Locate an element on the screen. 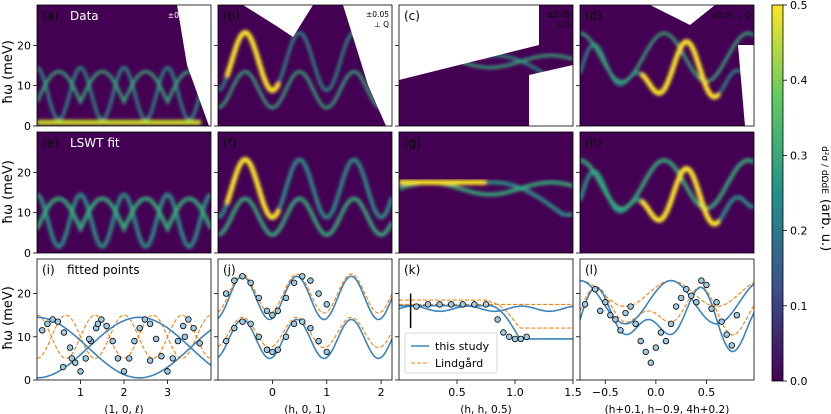  x-axis-label: (h+0.1, h−0.9, 4h+0.2) is located at coordinates (667, 409).